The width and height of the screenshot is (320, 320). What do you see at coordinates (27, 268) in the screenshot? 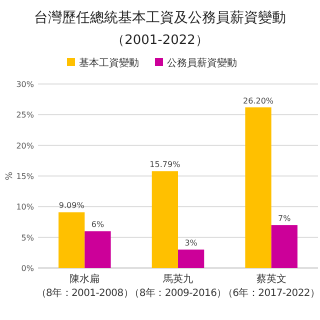
I see `y-tick-label: 0%` at bounding box center [27, 268].